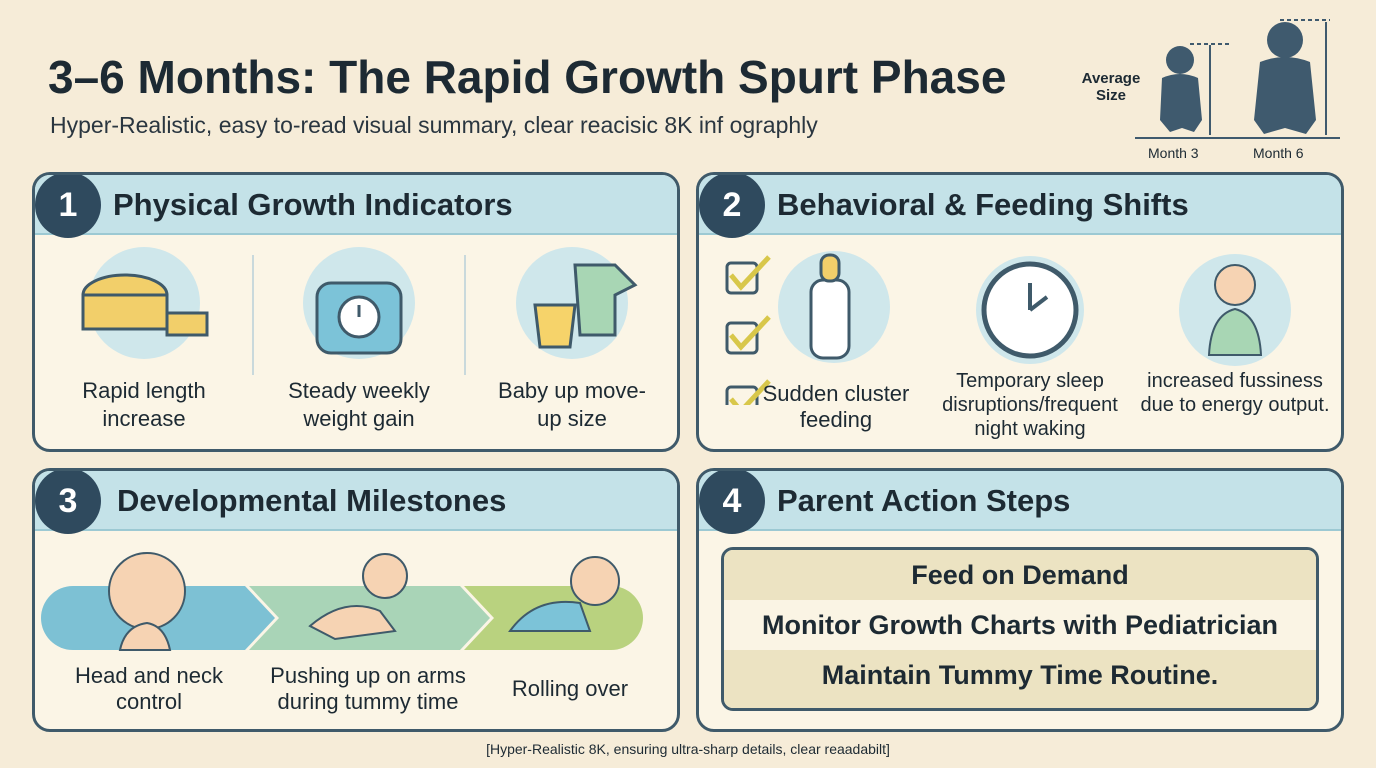  I want to click on month-label: Month 3, so click(1173, 153).